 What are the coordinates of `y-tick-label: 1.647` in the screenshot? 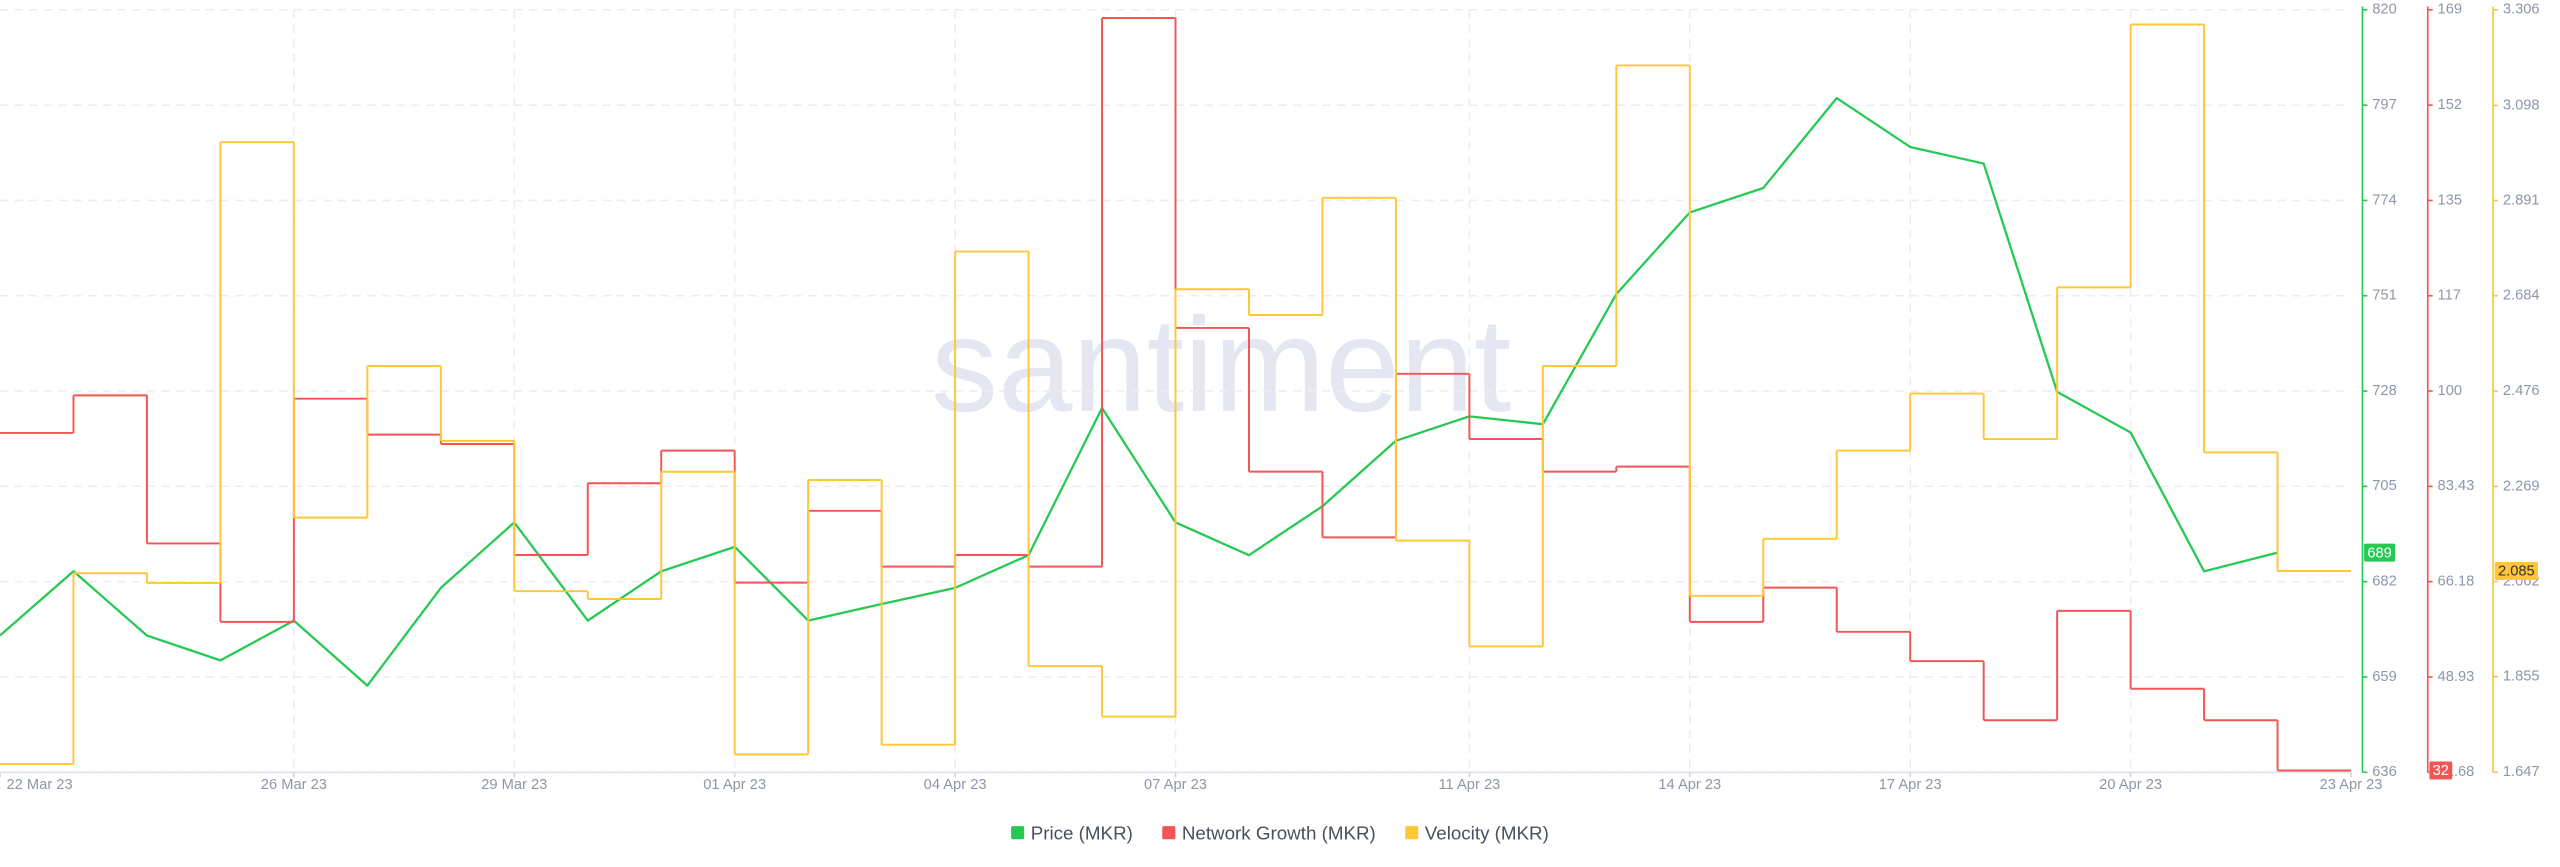 It's located at (2521, 772).